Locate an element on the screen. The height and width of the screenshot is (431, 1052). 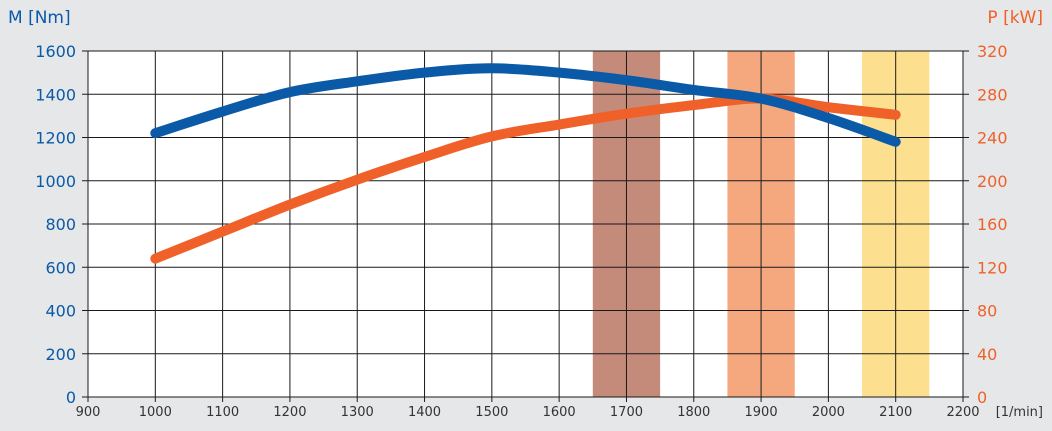
torque-curve is located at coordinates (525, 105).